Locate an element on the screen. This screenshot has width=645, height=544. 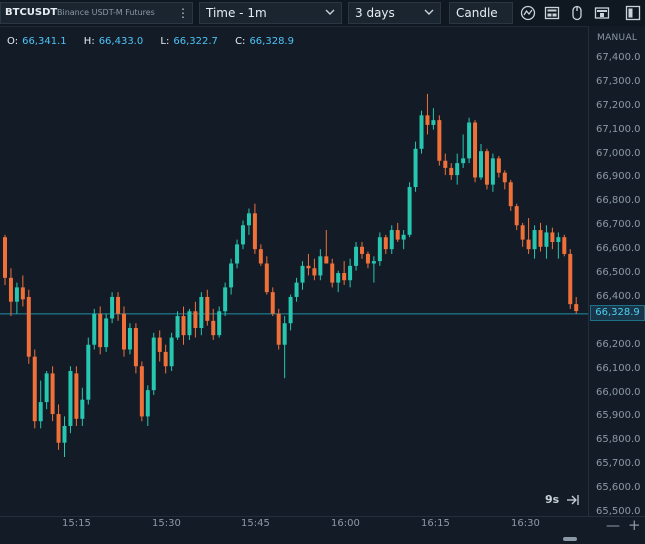
price-tick-label: 66,600.0 is located at coordinates (618, 249).